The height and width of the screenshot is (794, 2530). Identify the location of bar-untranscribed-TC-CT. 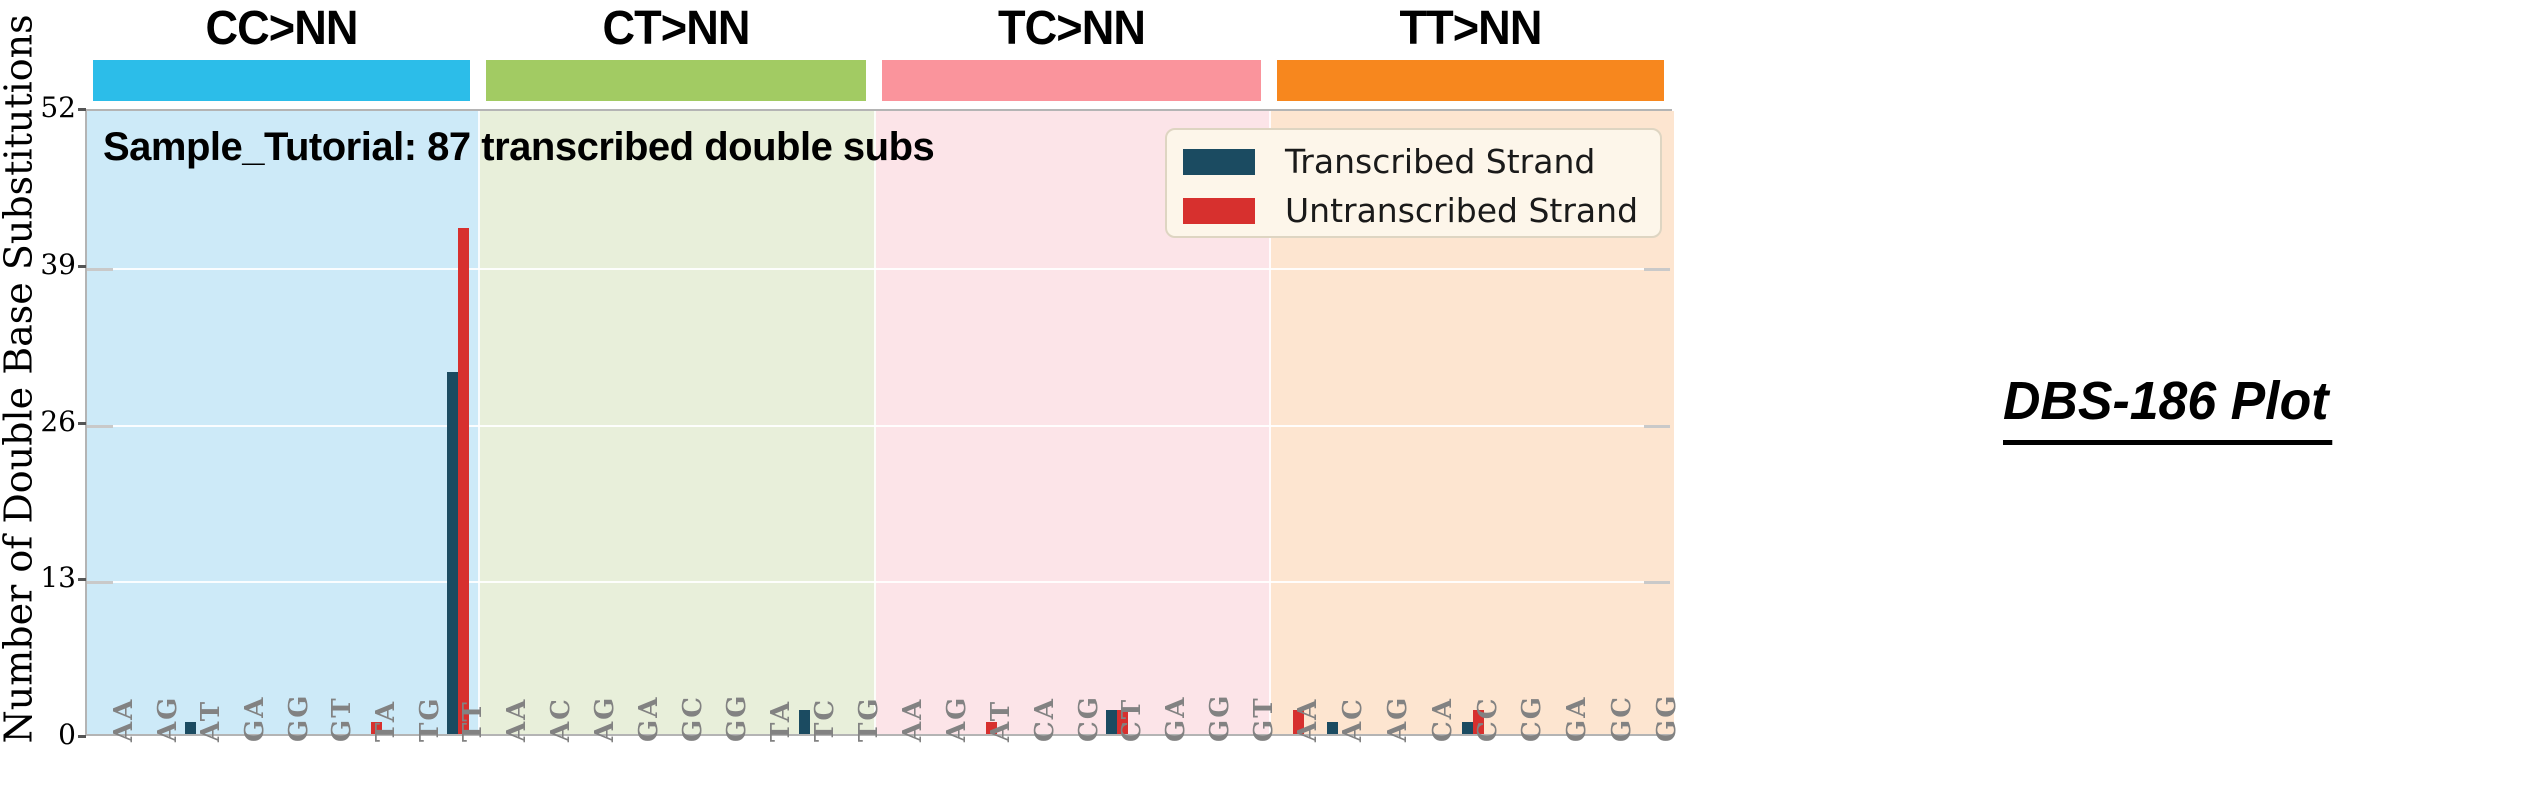
(1123, 721).